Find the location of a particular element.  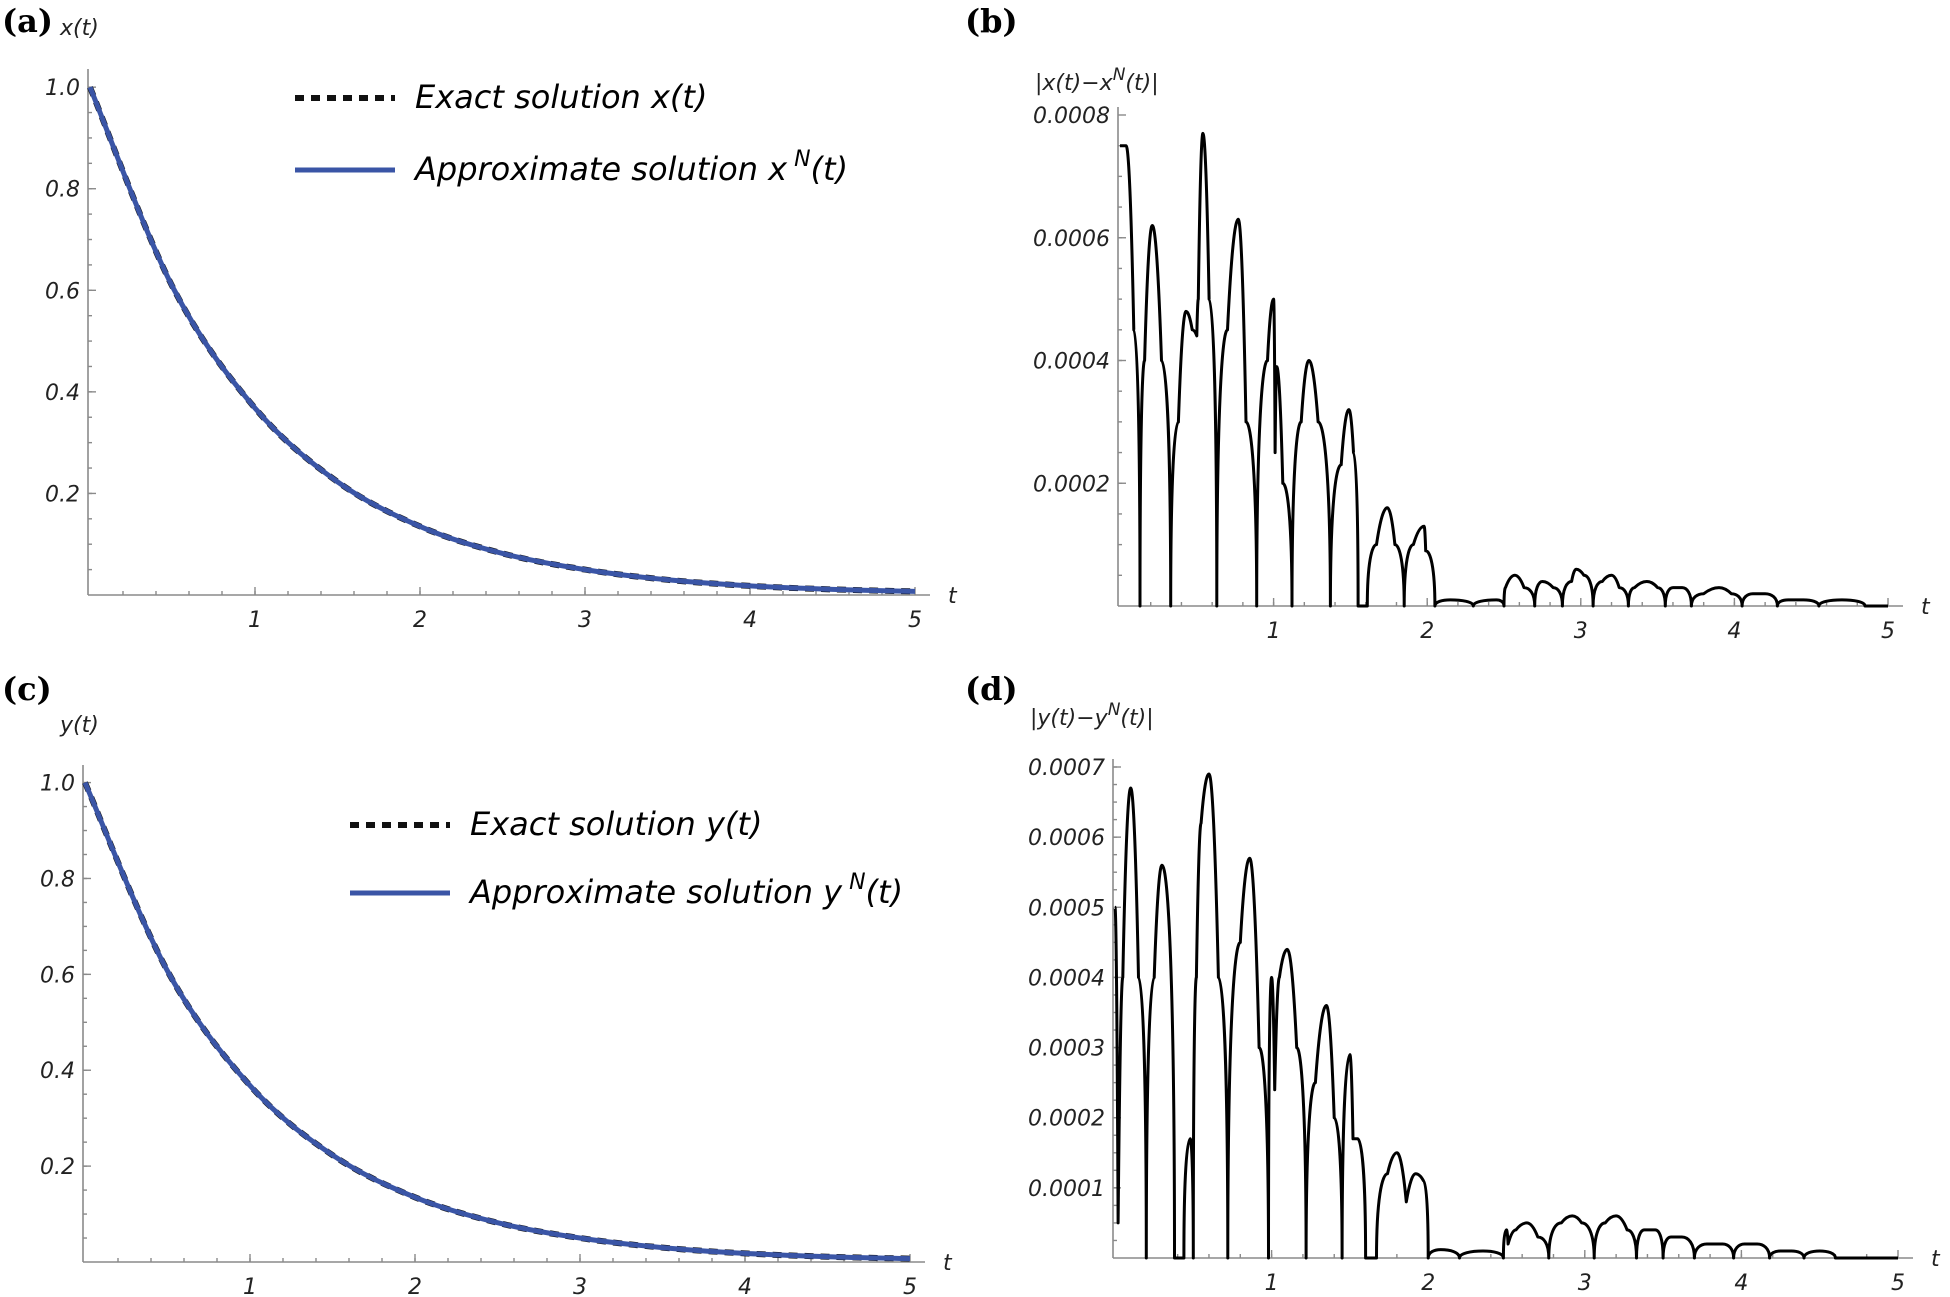

panel-label: (b) is located at coordinates (991, 21).